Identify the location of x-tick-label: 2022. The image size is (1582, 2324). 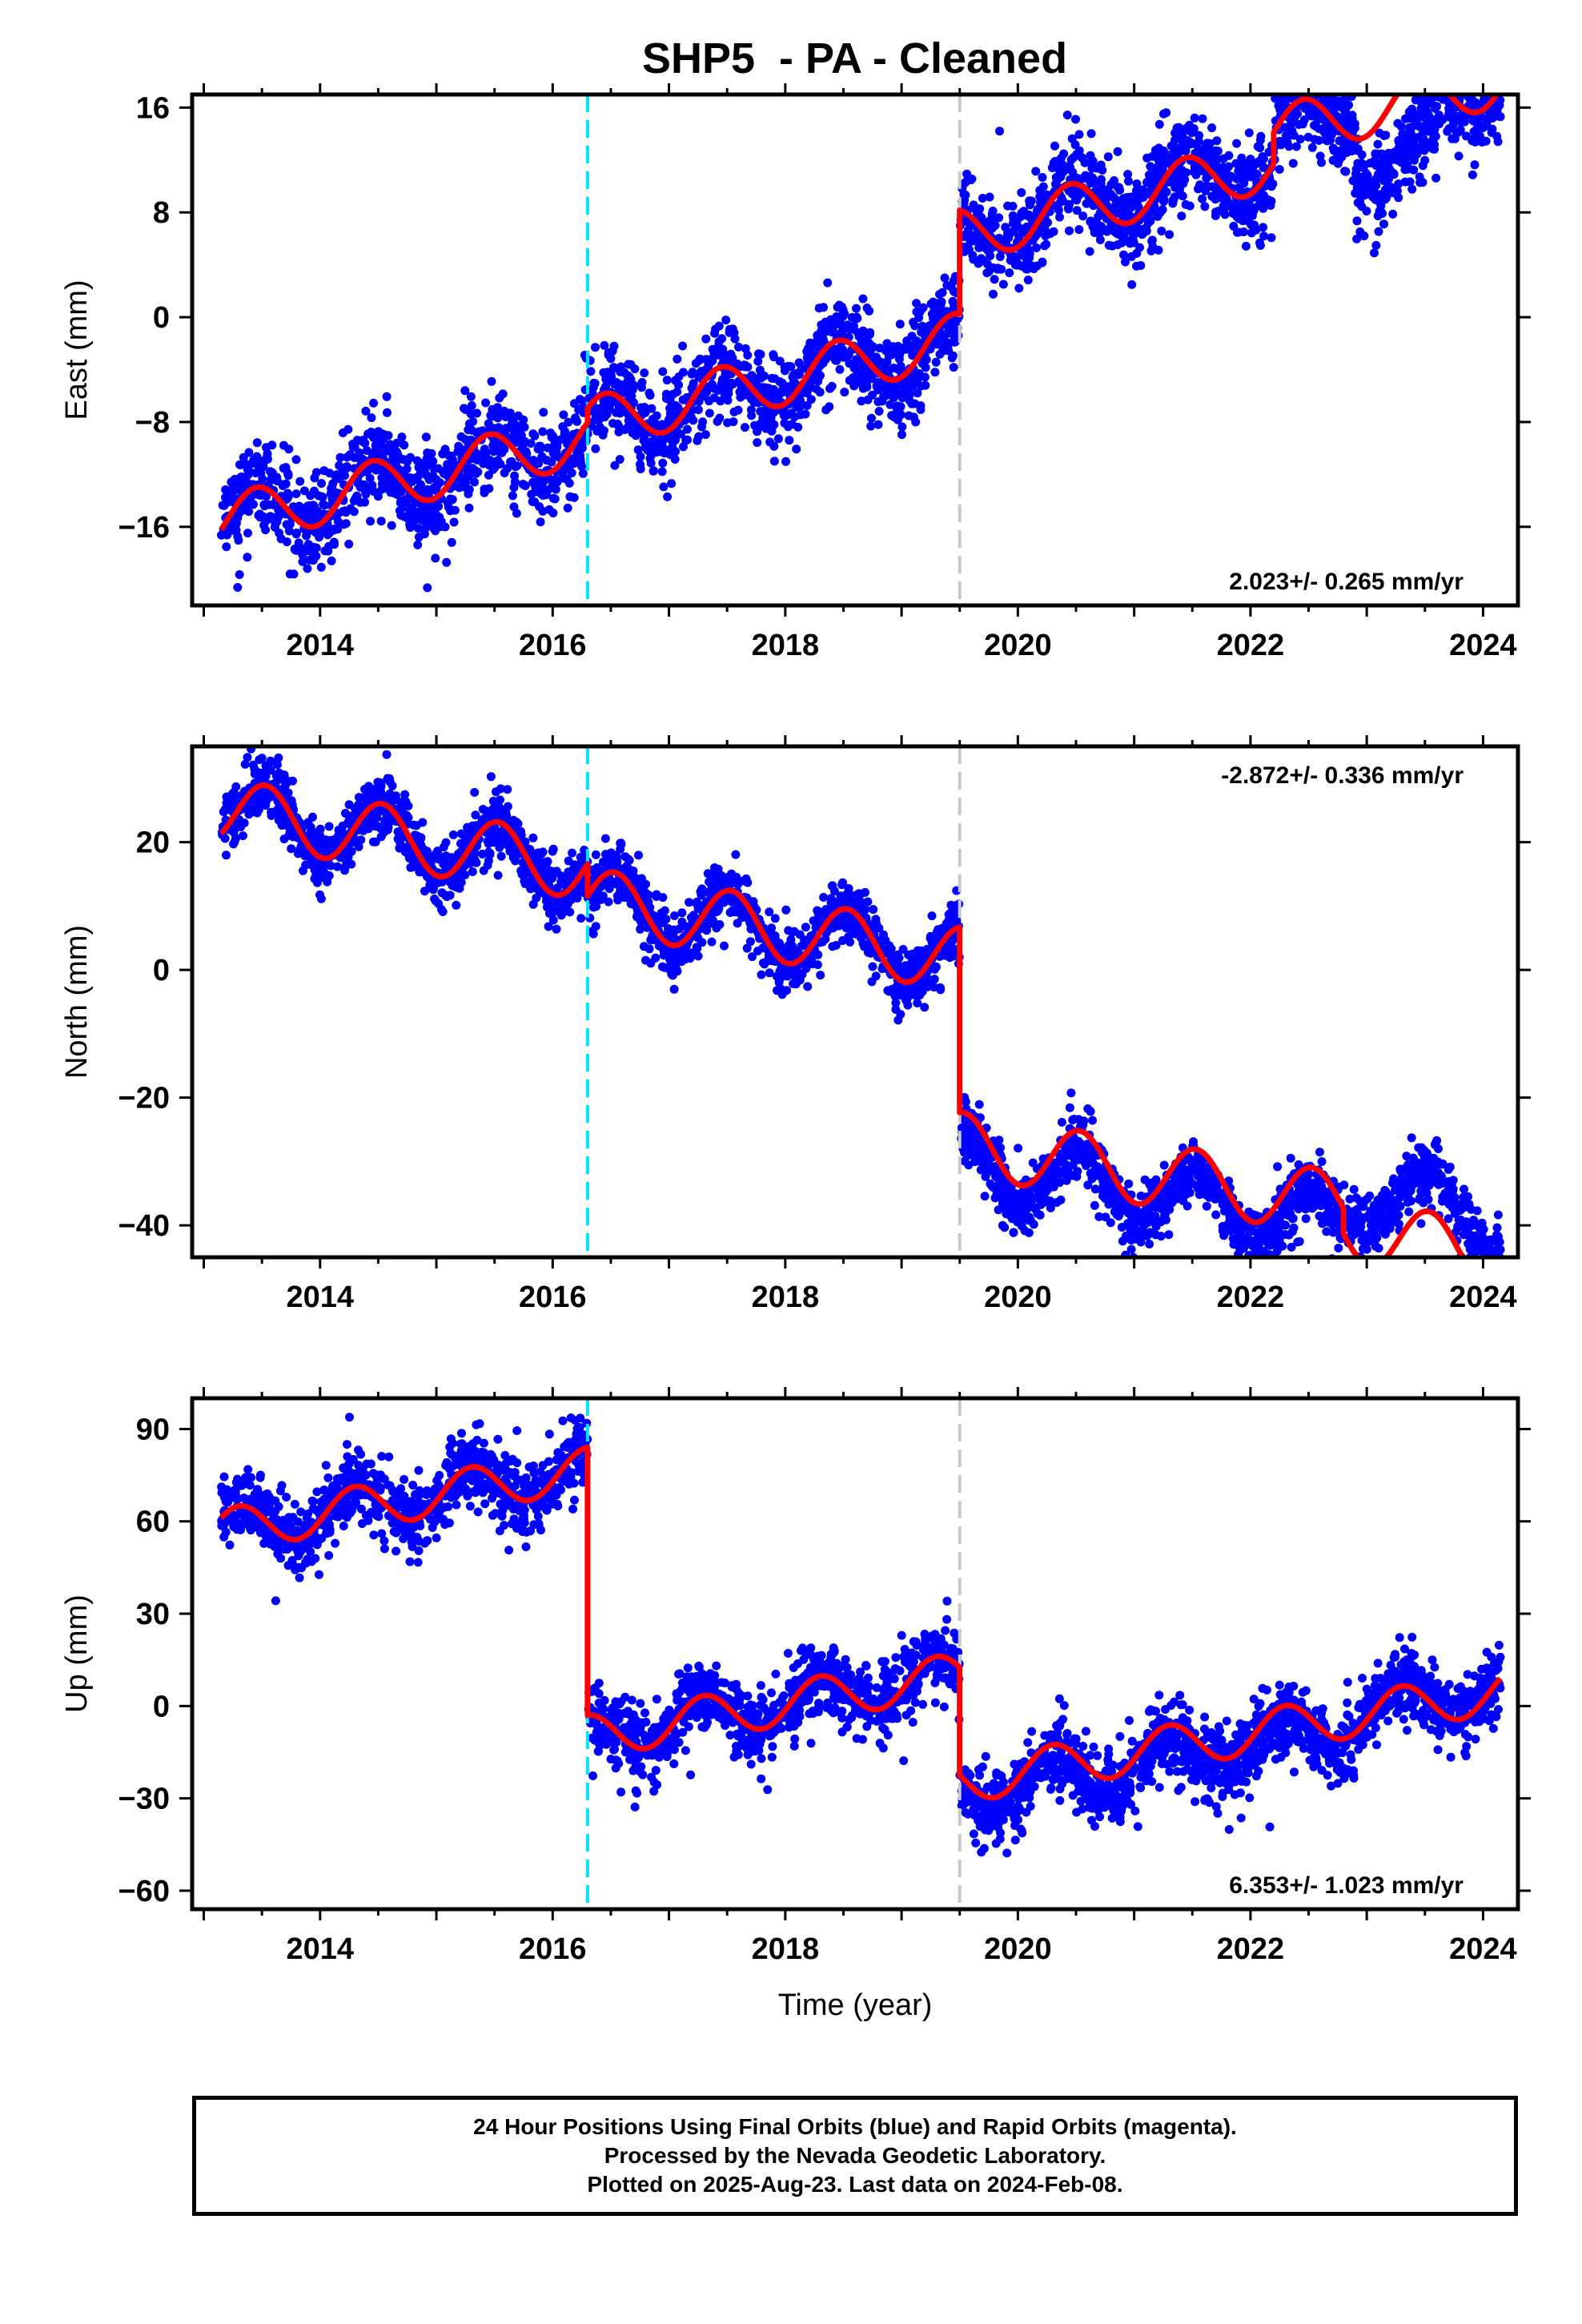
(1251, 645).